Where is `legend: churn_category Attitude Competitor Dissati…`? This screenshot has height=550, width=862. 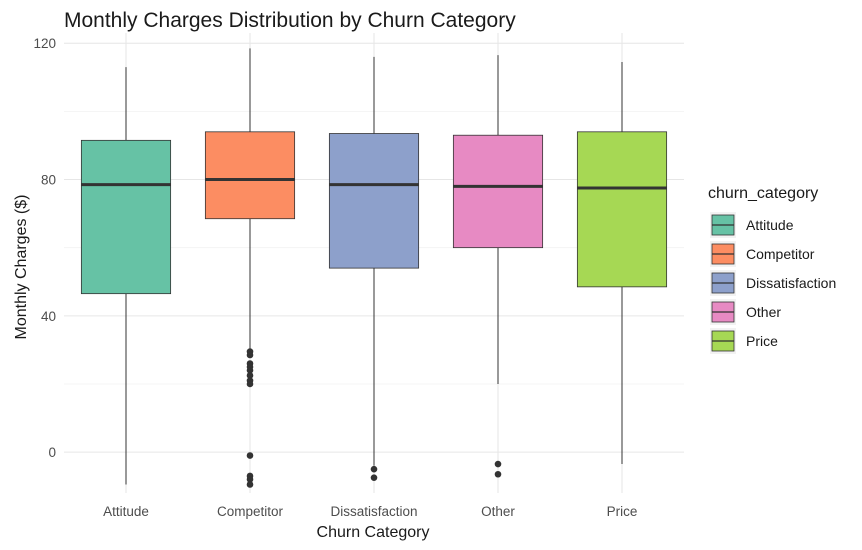 legend: churn_category Attitude Competitor Dissati… is located at coordinates (772, 269).